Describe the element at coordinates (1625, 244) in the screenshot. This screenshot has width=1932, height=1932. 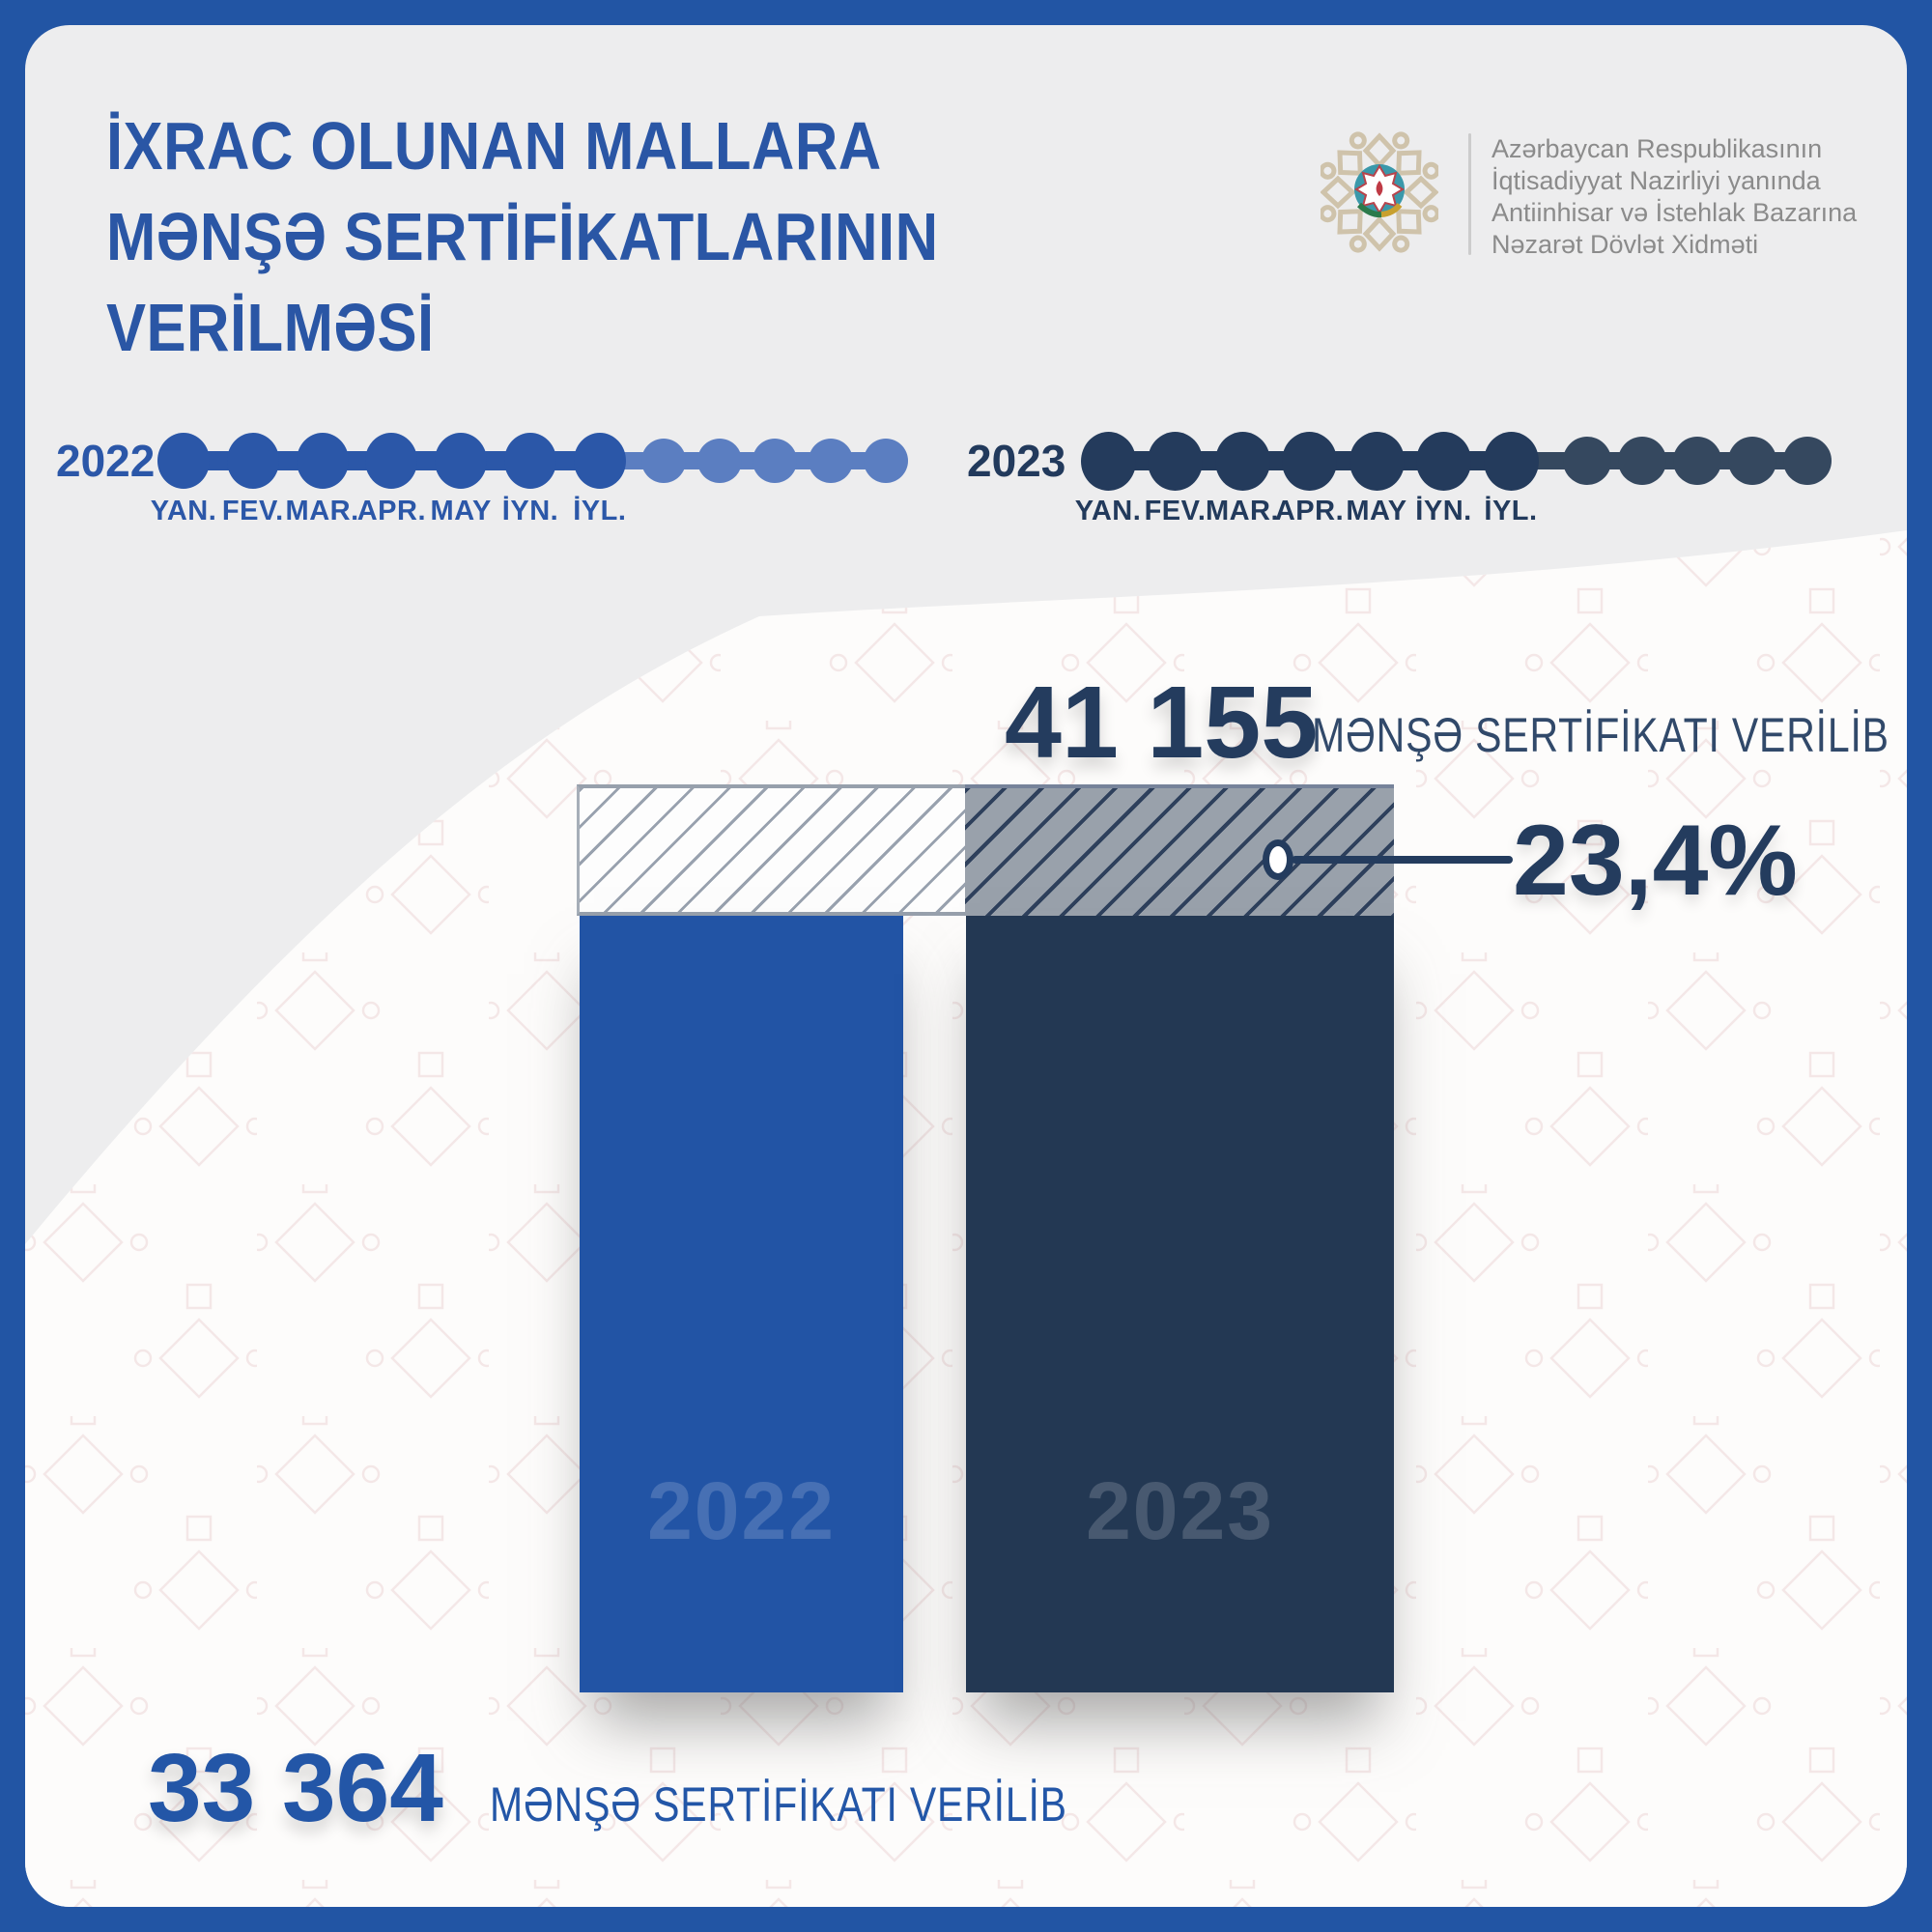
I see `organization-name-line-4: Nəzarət Dövlət Xidməti` at that location.